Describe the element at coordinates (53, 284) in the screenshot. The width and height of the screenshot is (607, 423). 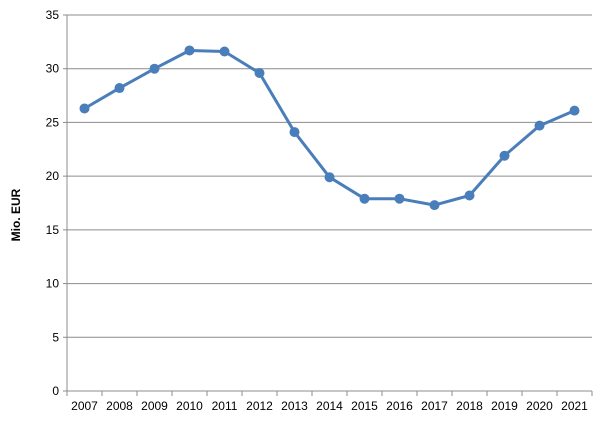
I see `y-tick-label: 10` at that location.